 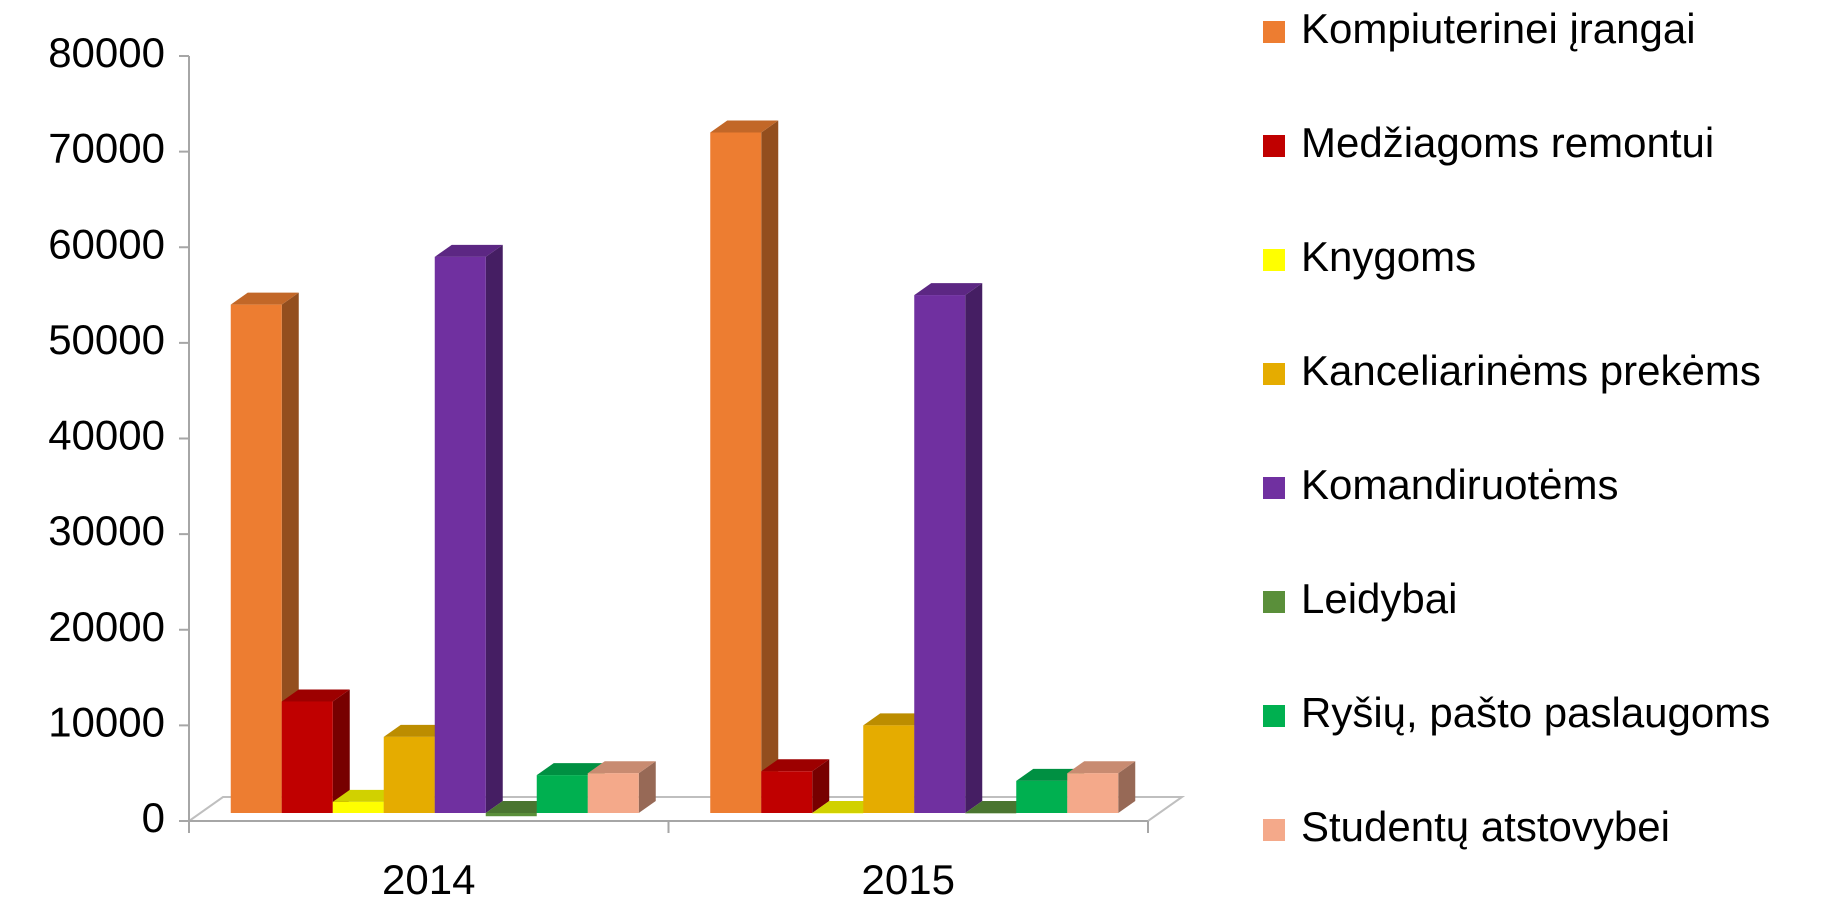 What do you see at coordinates (106, 243) in the screenshot?
I see `y-tick-label: 60000` at bounding box center [106, 243].